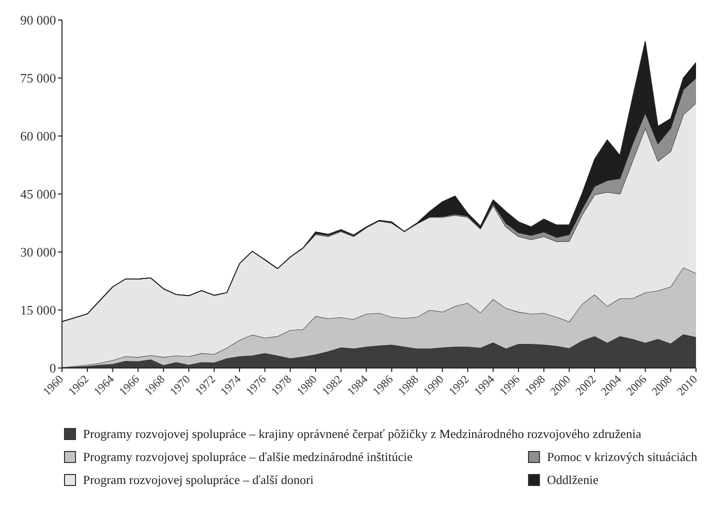 The image size is (706, 513). Describe the element at coordinates (38, 194) in the screenshot. I see `y-tick-label: 45 000` at that location.